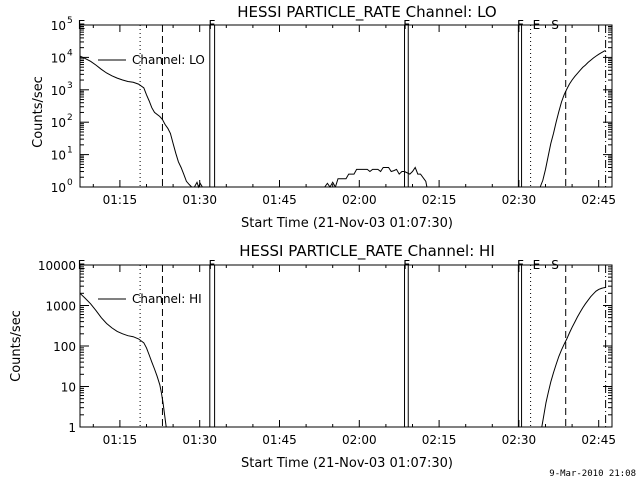 The image size is (640, 480). I want to click on y-tick-label-exponent: 5, so click(70, 21).